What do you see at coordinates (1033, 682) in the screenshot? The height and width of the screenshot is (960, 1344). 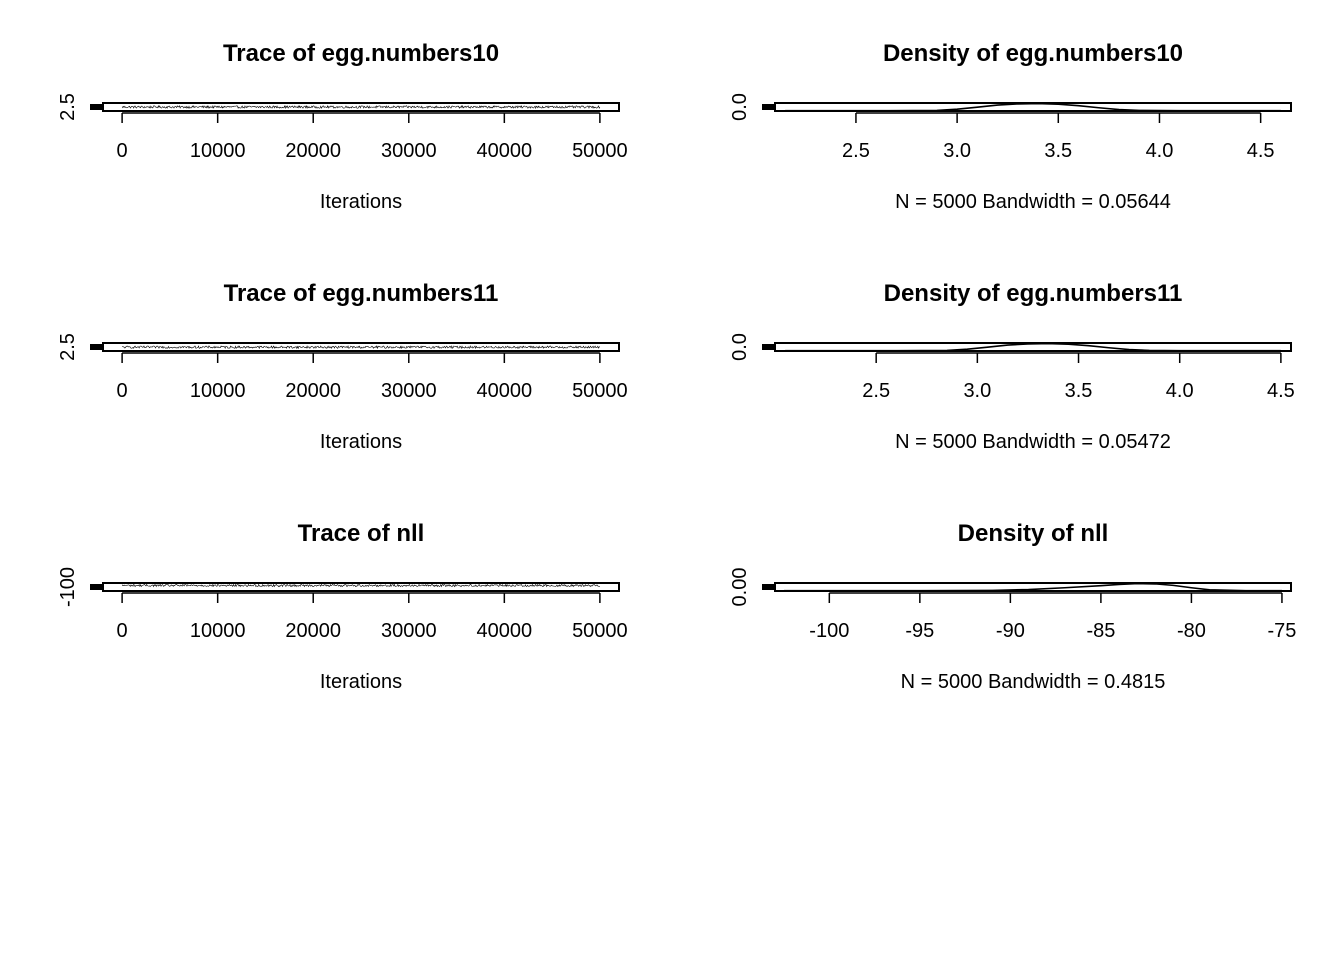 I see `x-axis-label: N = 5000 Bandwidth = 0.4815` at bounding box center [1033, 682].